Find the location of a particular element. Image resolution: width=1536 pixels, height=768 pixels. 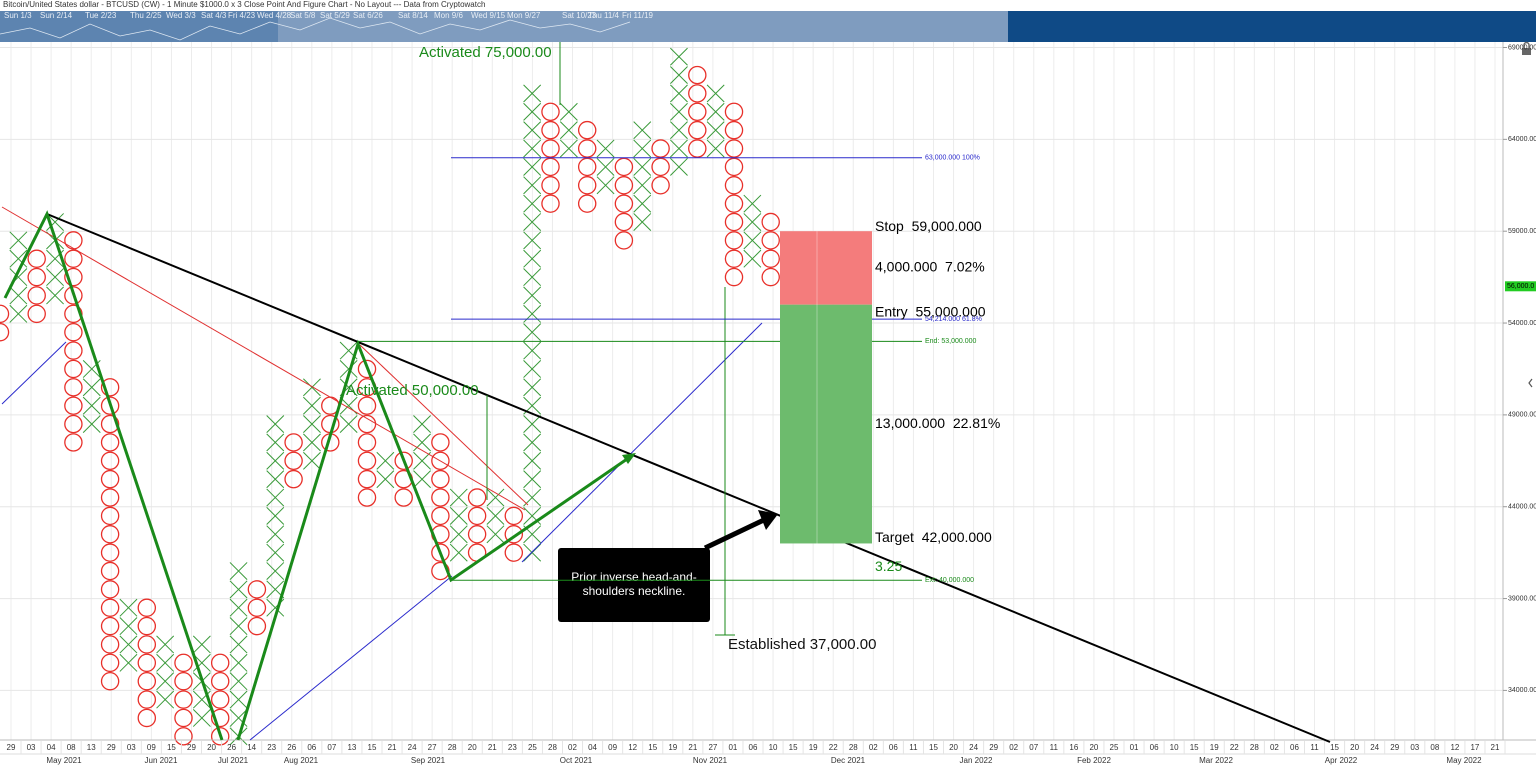

arrowhead is located at coordinates (629, 458).